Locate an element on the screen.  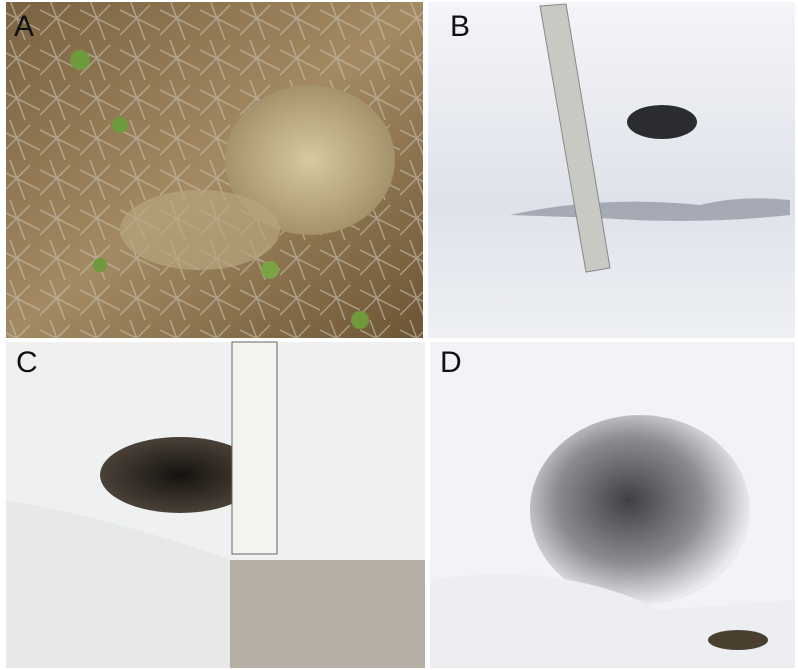
panel-label: A is located at coordinates (24, 26).